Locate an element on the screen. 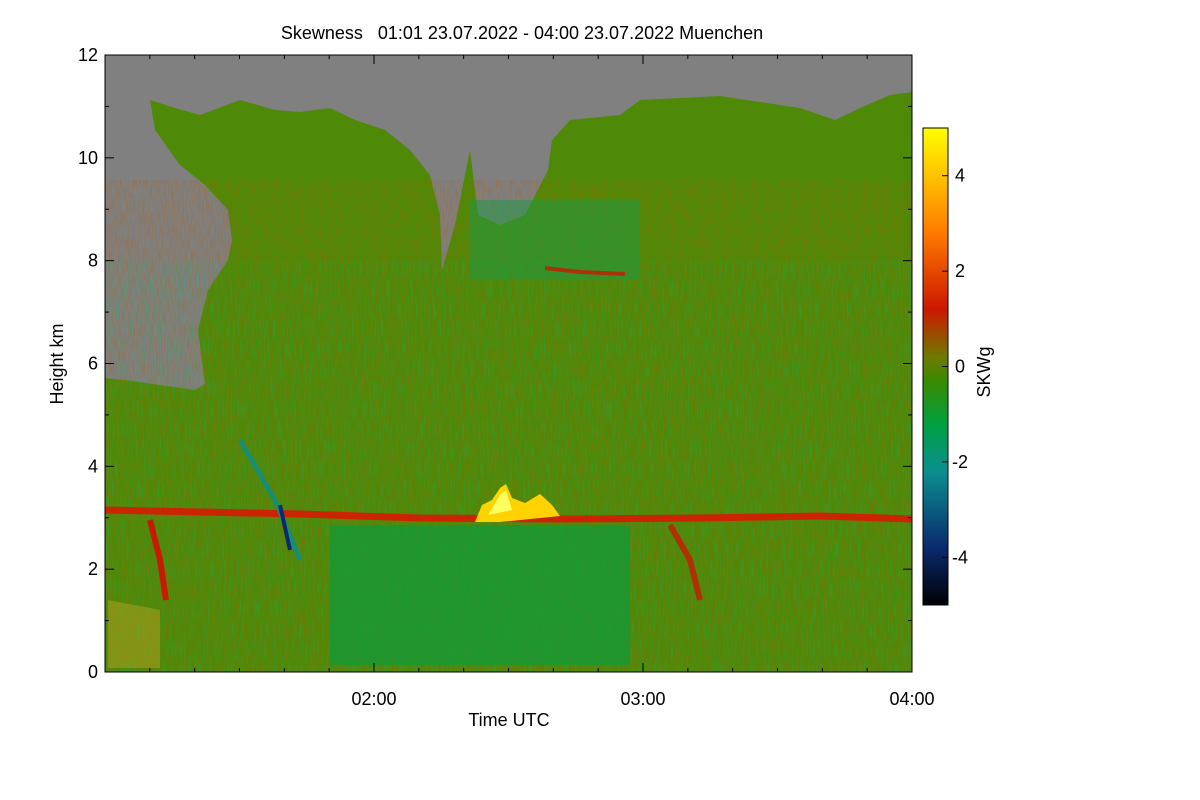 The image size is (1200, 800). upper-layer is located at coordinates (585, 271).